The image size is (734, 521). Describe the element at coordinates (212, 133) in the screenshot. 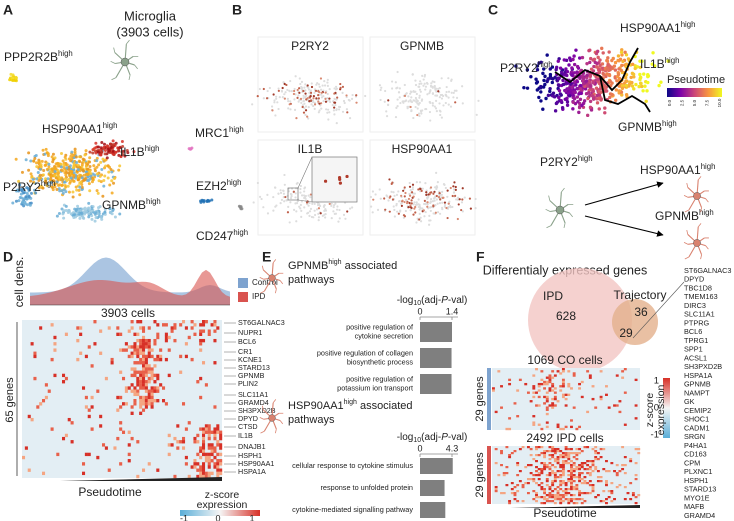

I see `label-part: MRC1` at that location.